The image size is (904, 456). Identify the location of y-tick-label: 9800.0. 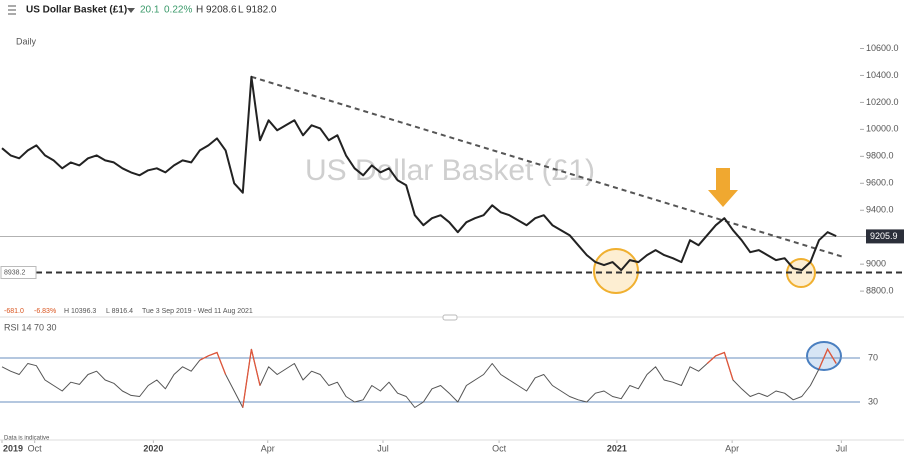
(880, 156).